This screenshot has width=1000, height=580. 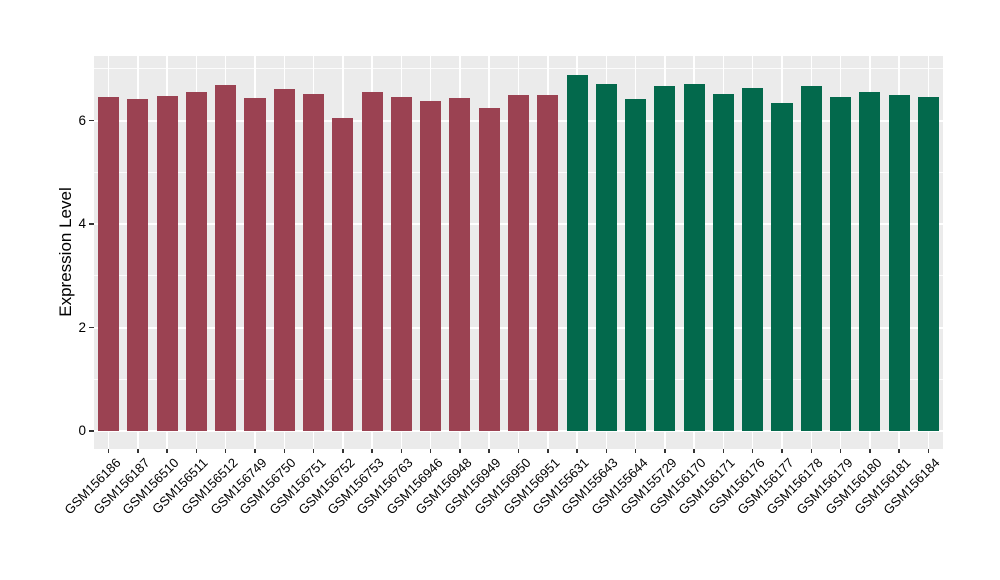 I want to click on bar-GSM156178, so click(x=811, y=258).